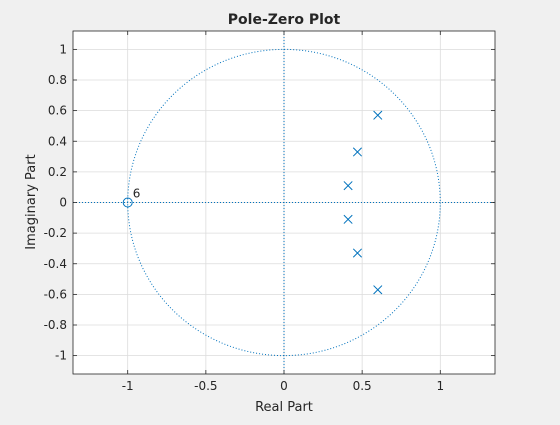 This screenshot has width=560, height=425. What do you see at coordinates (440, 386) in the screenshot?
I see `x-tick-label: 1` at bounding box center [440, 386].